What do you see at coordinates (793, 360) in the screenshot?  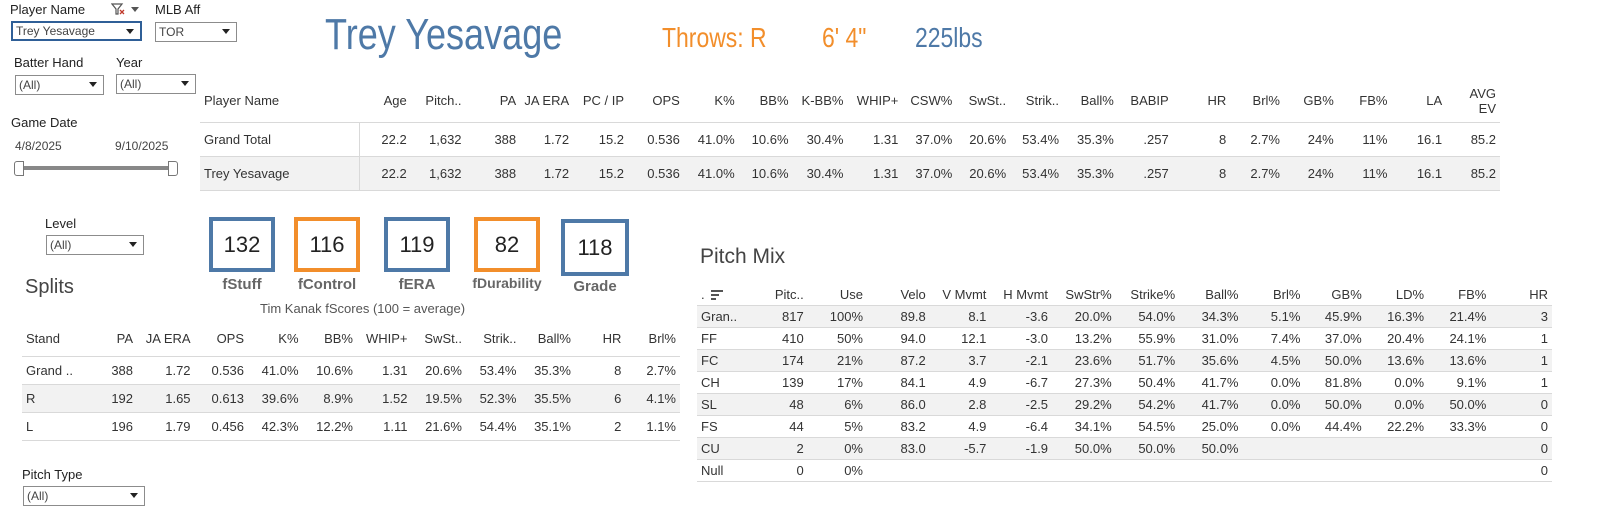 I see `table-cell: 174` at bounding box center [793, 360].